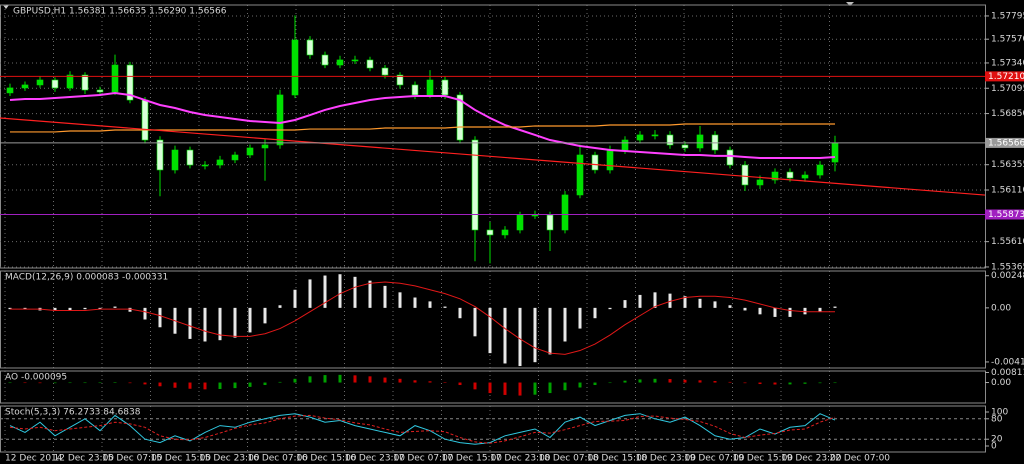  What do you see at coordinates (763, 459) in the screenshot?
I see `x-tick-label: 19 Dec 15:00` at bounding box center [763, 459].